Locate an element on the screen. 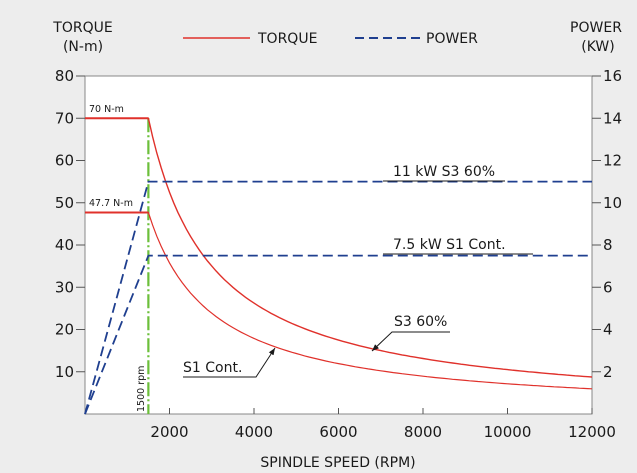 This screenshot has width=637, height=473. y-left-tick-label: 10 is located at coordinates (64, 372).